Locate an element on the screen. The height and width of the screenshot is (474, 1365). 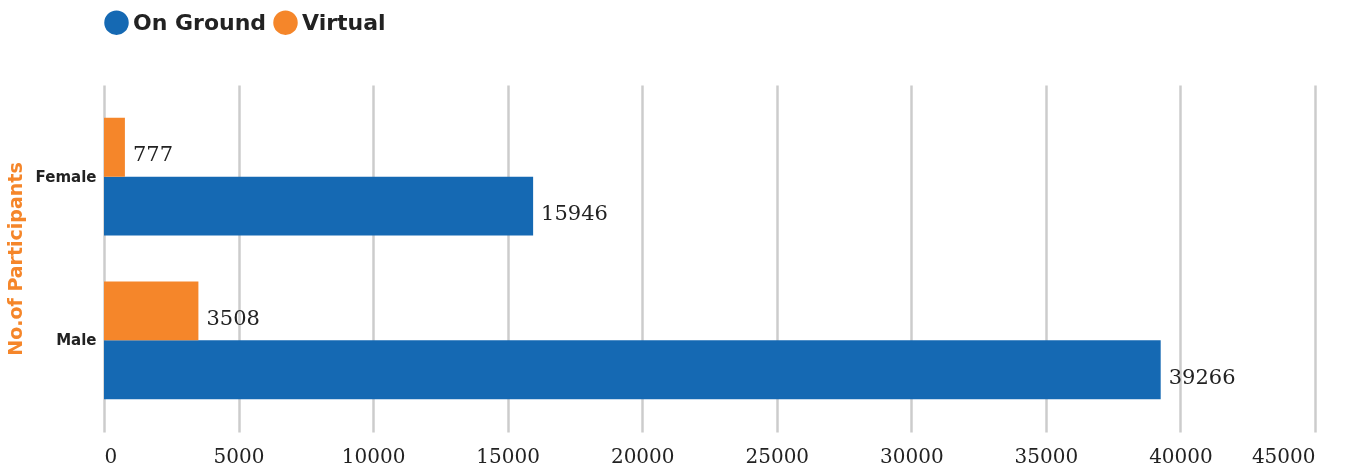
data-label: 777 is located at coordinates (152, 154).